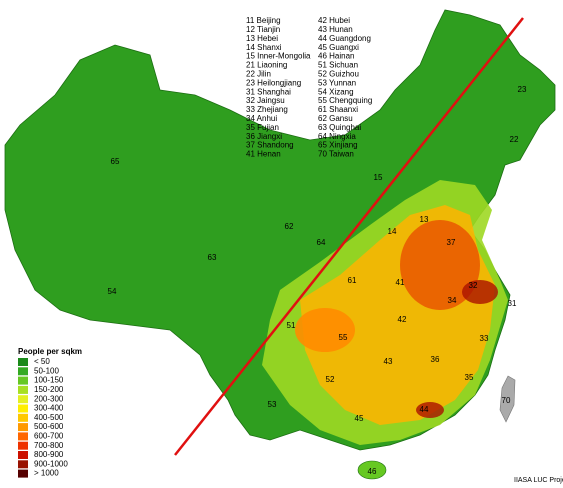  What do you see at coordinates (264, 47) in the screenshot?
I see `province-entry: 14 Shanxi` at bounding box center [264, 47].